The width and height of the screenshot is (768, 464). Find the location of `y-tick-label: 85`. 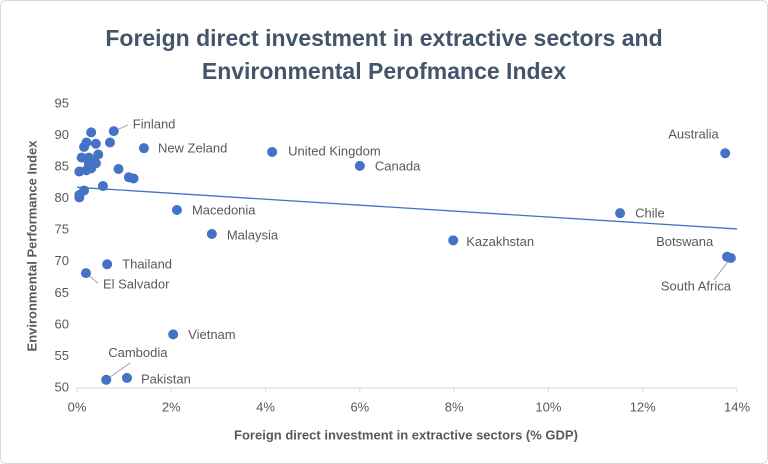

y-tick-label: 85 is located at coordinates (62, 166).